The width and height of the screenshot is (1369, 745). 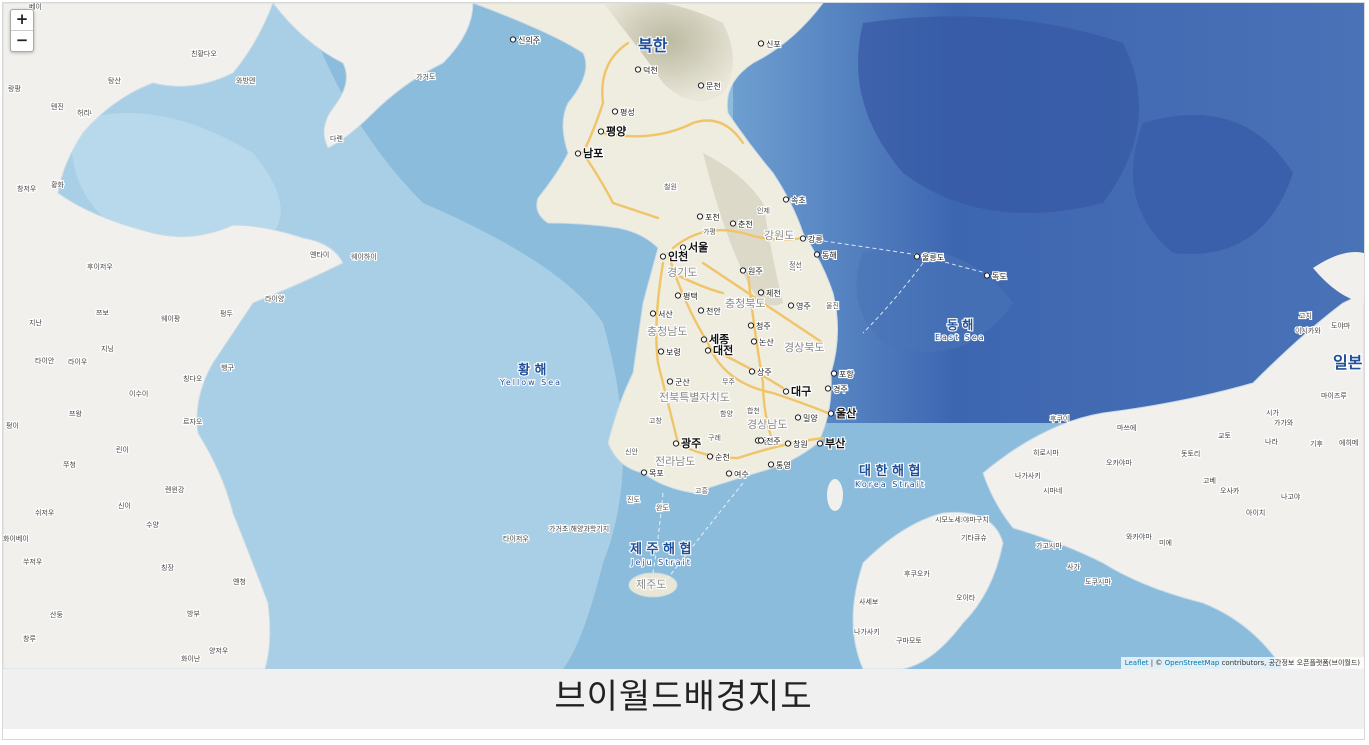 I want to click on china-place-label: 톈진, so click(x=57, y=106).